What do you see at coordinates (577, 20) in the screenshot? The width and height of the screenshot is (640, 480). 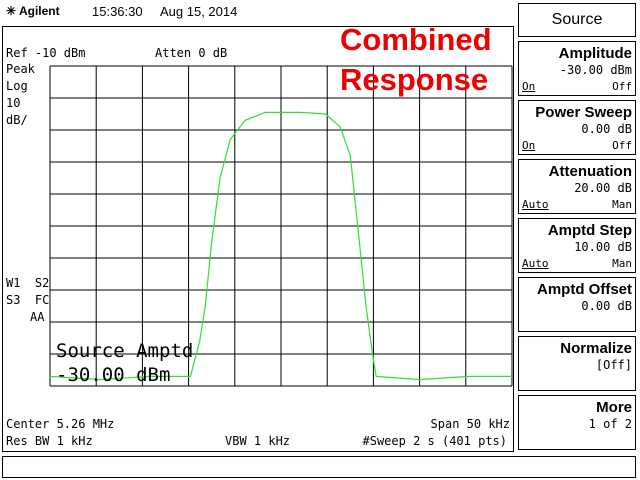 I see `menu-title: Source` at bounding box center [577, 20].